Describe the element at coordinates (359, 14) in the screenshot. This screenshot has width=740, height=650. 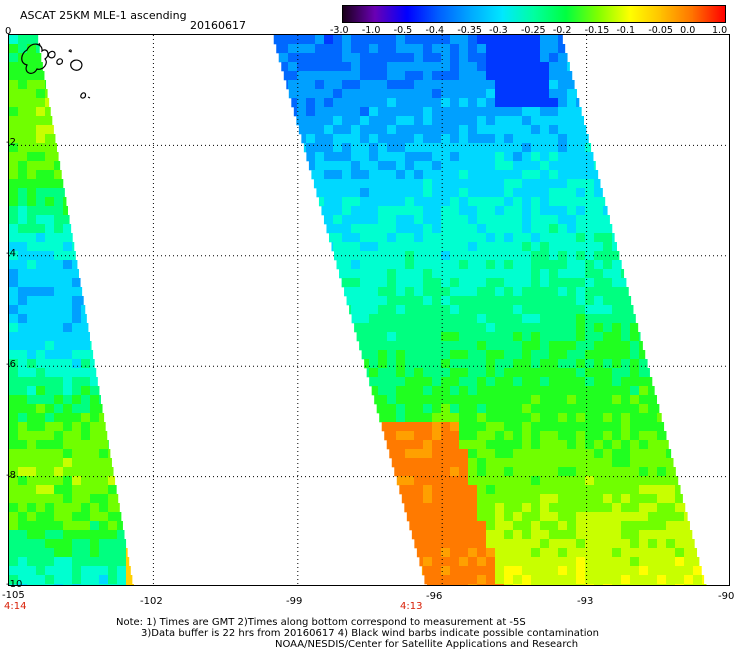
I see `colorbar-segment` at that location.